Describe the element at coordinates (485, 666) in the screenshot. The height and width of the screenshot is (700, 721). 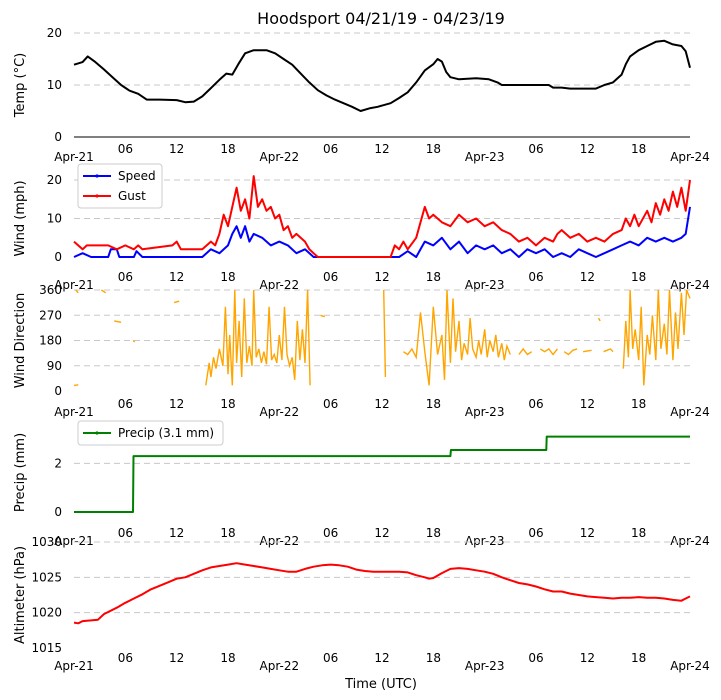
I see `altimeter-x-tick-label: Apr-23` at that location.